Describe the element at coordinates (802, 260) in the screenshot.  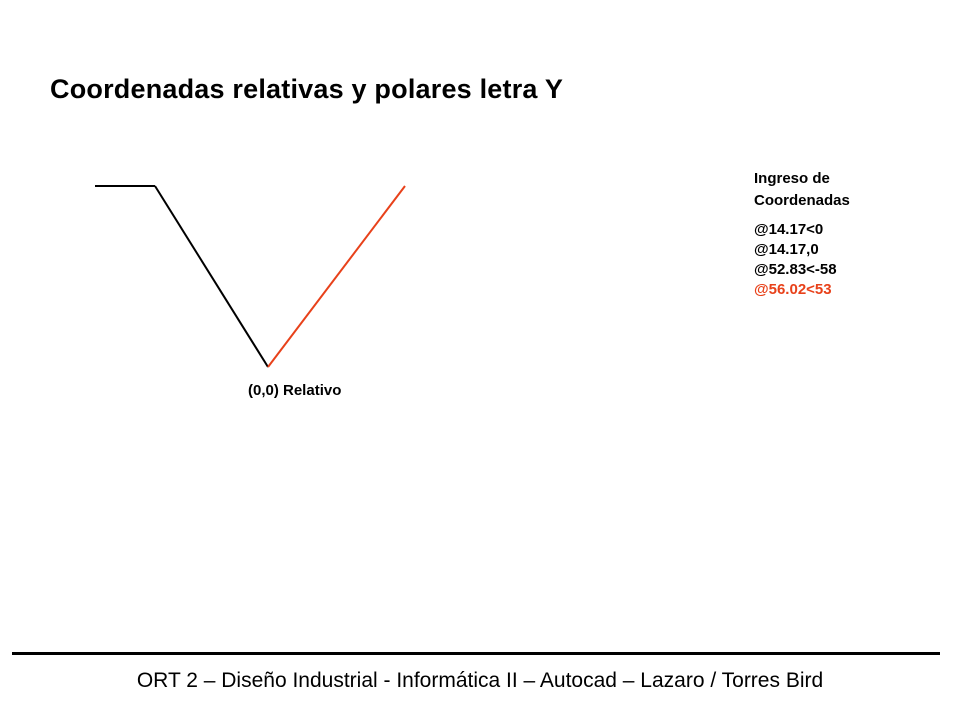
I see `coordinates-list: @14.17<0 @14.17,0 @52.83<-58 @56.02<53` at that location.